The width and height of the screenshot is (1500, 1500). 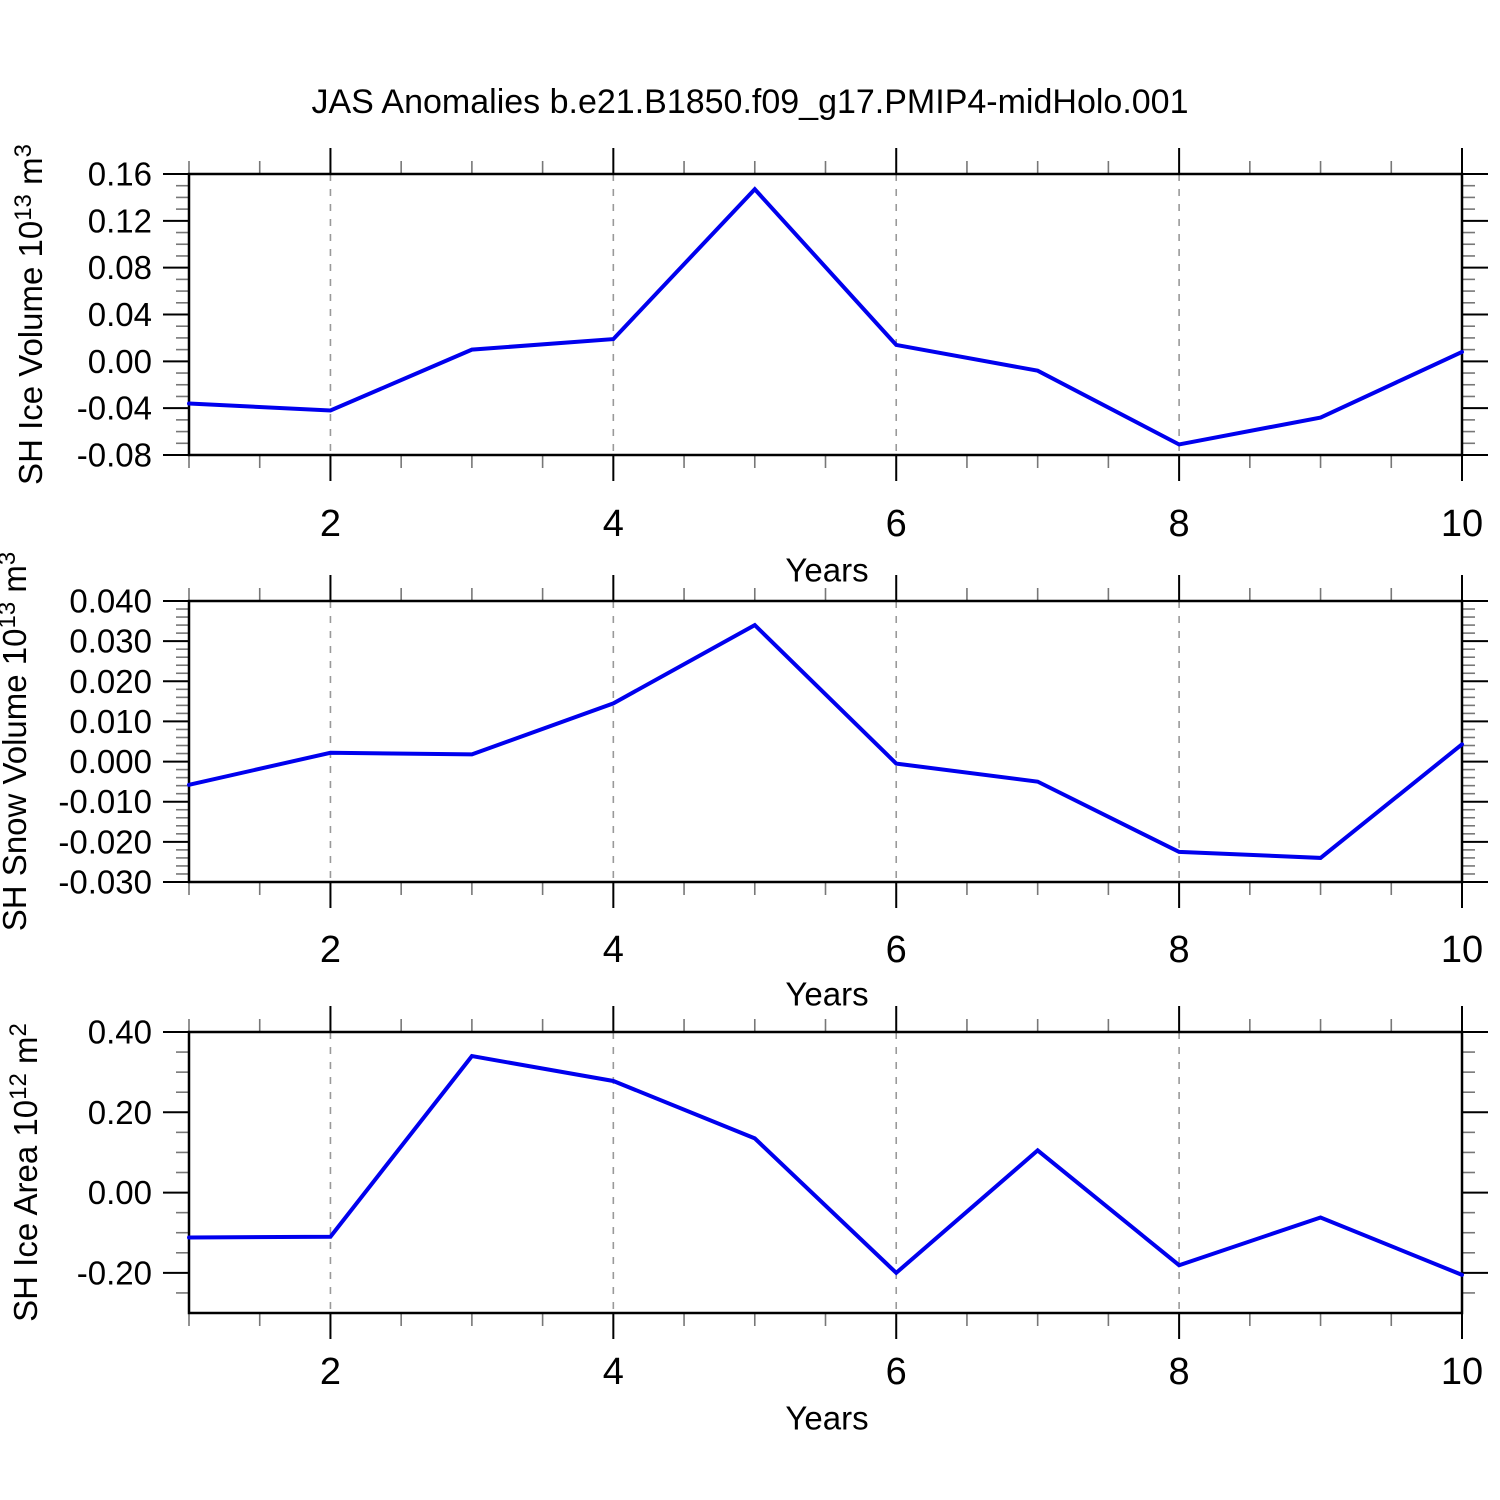 I want to click on y-tick-label: 0.12, so click(x=120, y=220).